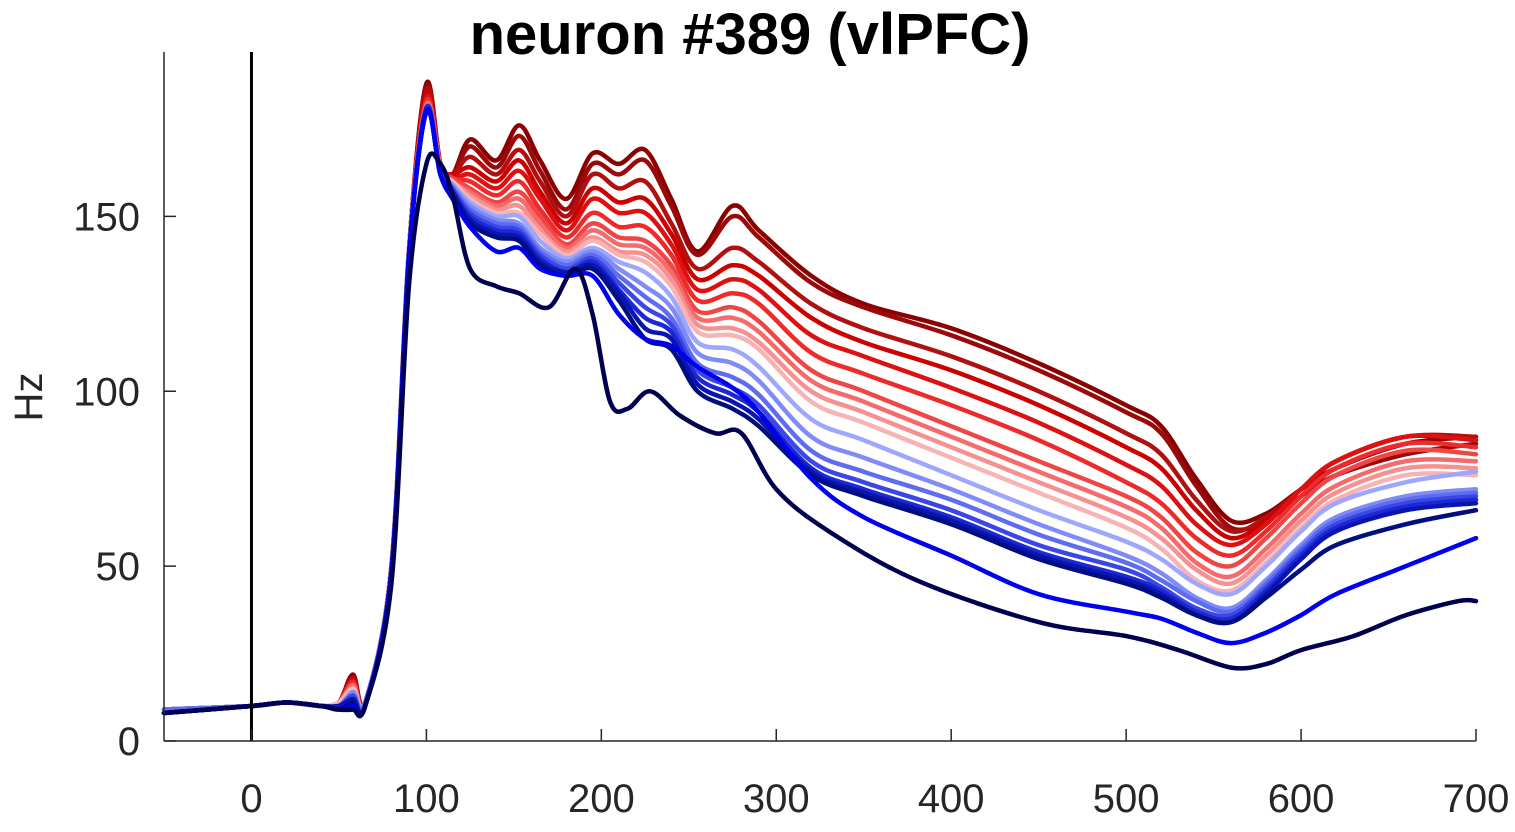 The width and height of the screenshot is (1515, 832). Describe the element at coordinates (426, 799) in the screenshot. I see `x-tick-label: 100` at that location.